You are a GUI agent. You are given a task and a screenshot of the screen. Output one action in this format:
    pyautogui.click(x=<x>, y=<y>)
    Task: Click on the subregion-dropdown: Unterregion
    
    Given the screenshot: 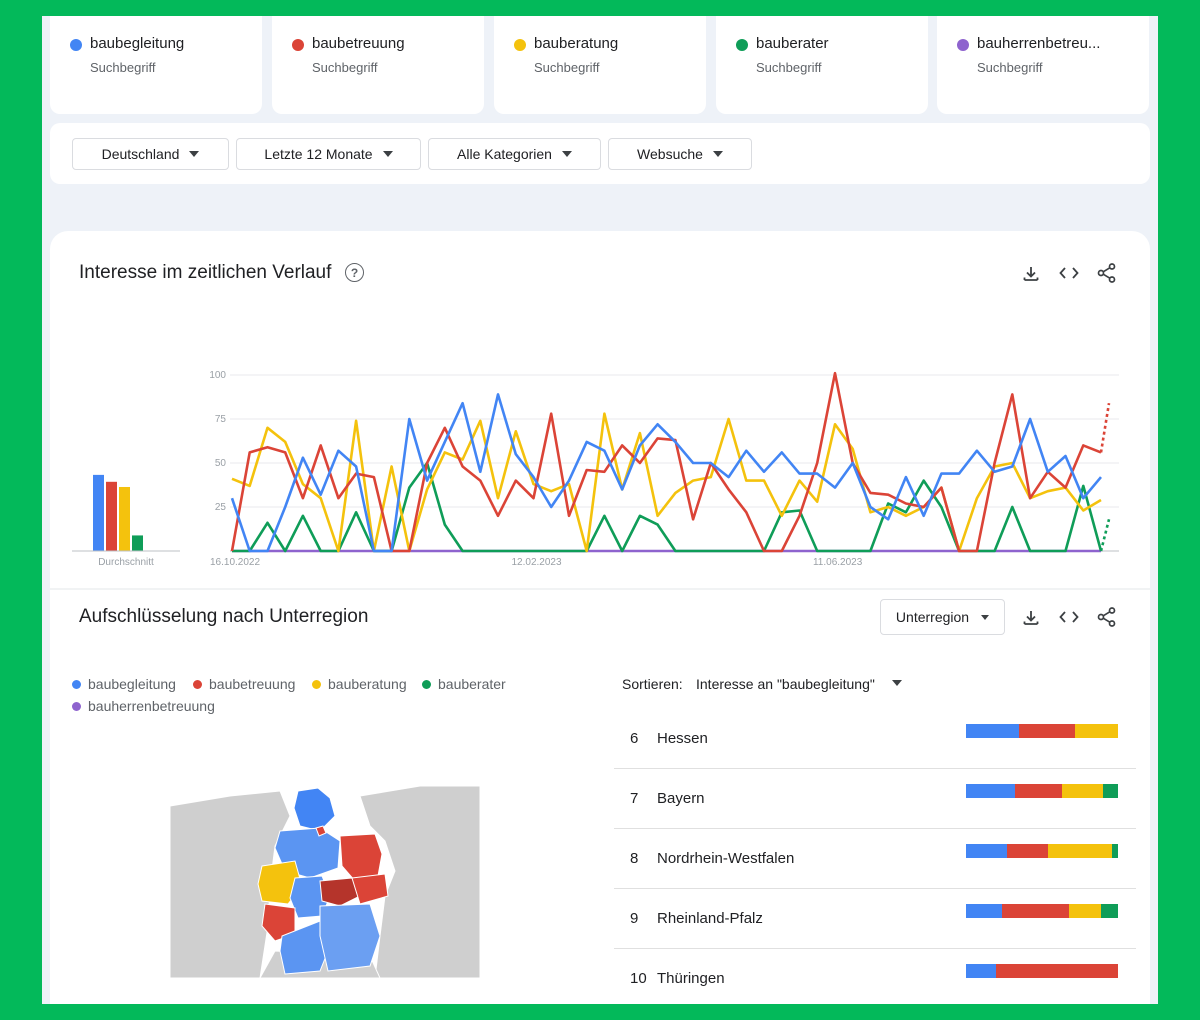 What is the action you would take?
    pyautogui.click(x=942, y=617)
    